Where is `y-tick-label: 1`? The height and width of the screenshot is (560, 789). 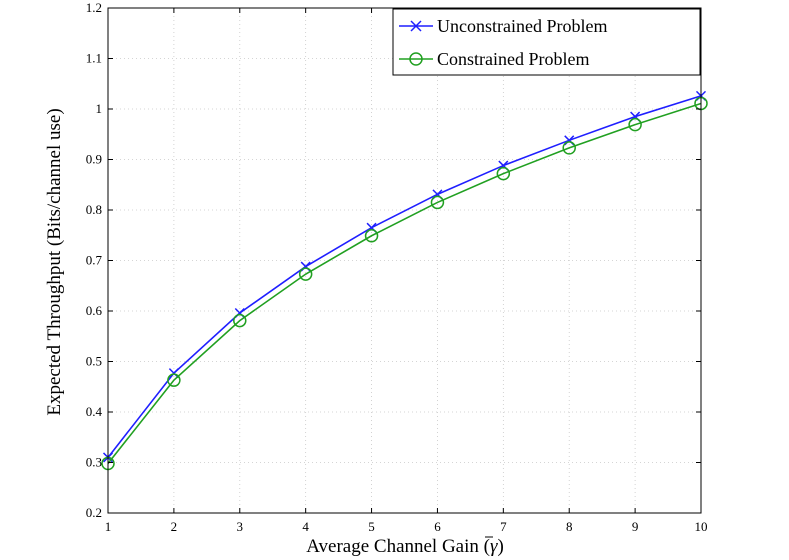
y-tick-label: 1 is located at coordinates (99, 108).